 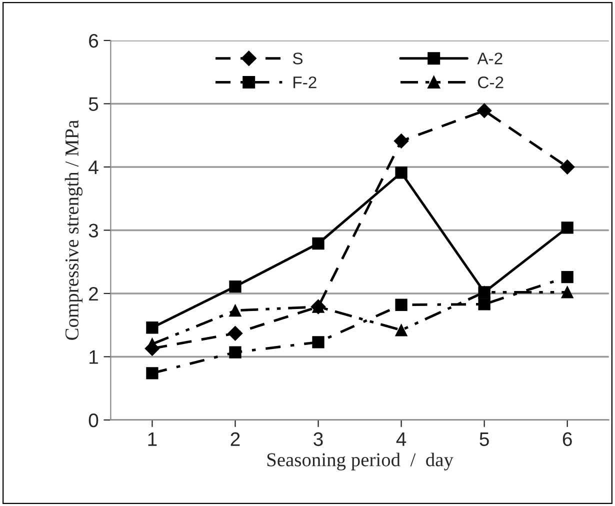 What do you see at coordinates (491, 82) in the screenshot?
I see `legend-label: C-2` at bounding box center [491, 82].